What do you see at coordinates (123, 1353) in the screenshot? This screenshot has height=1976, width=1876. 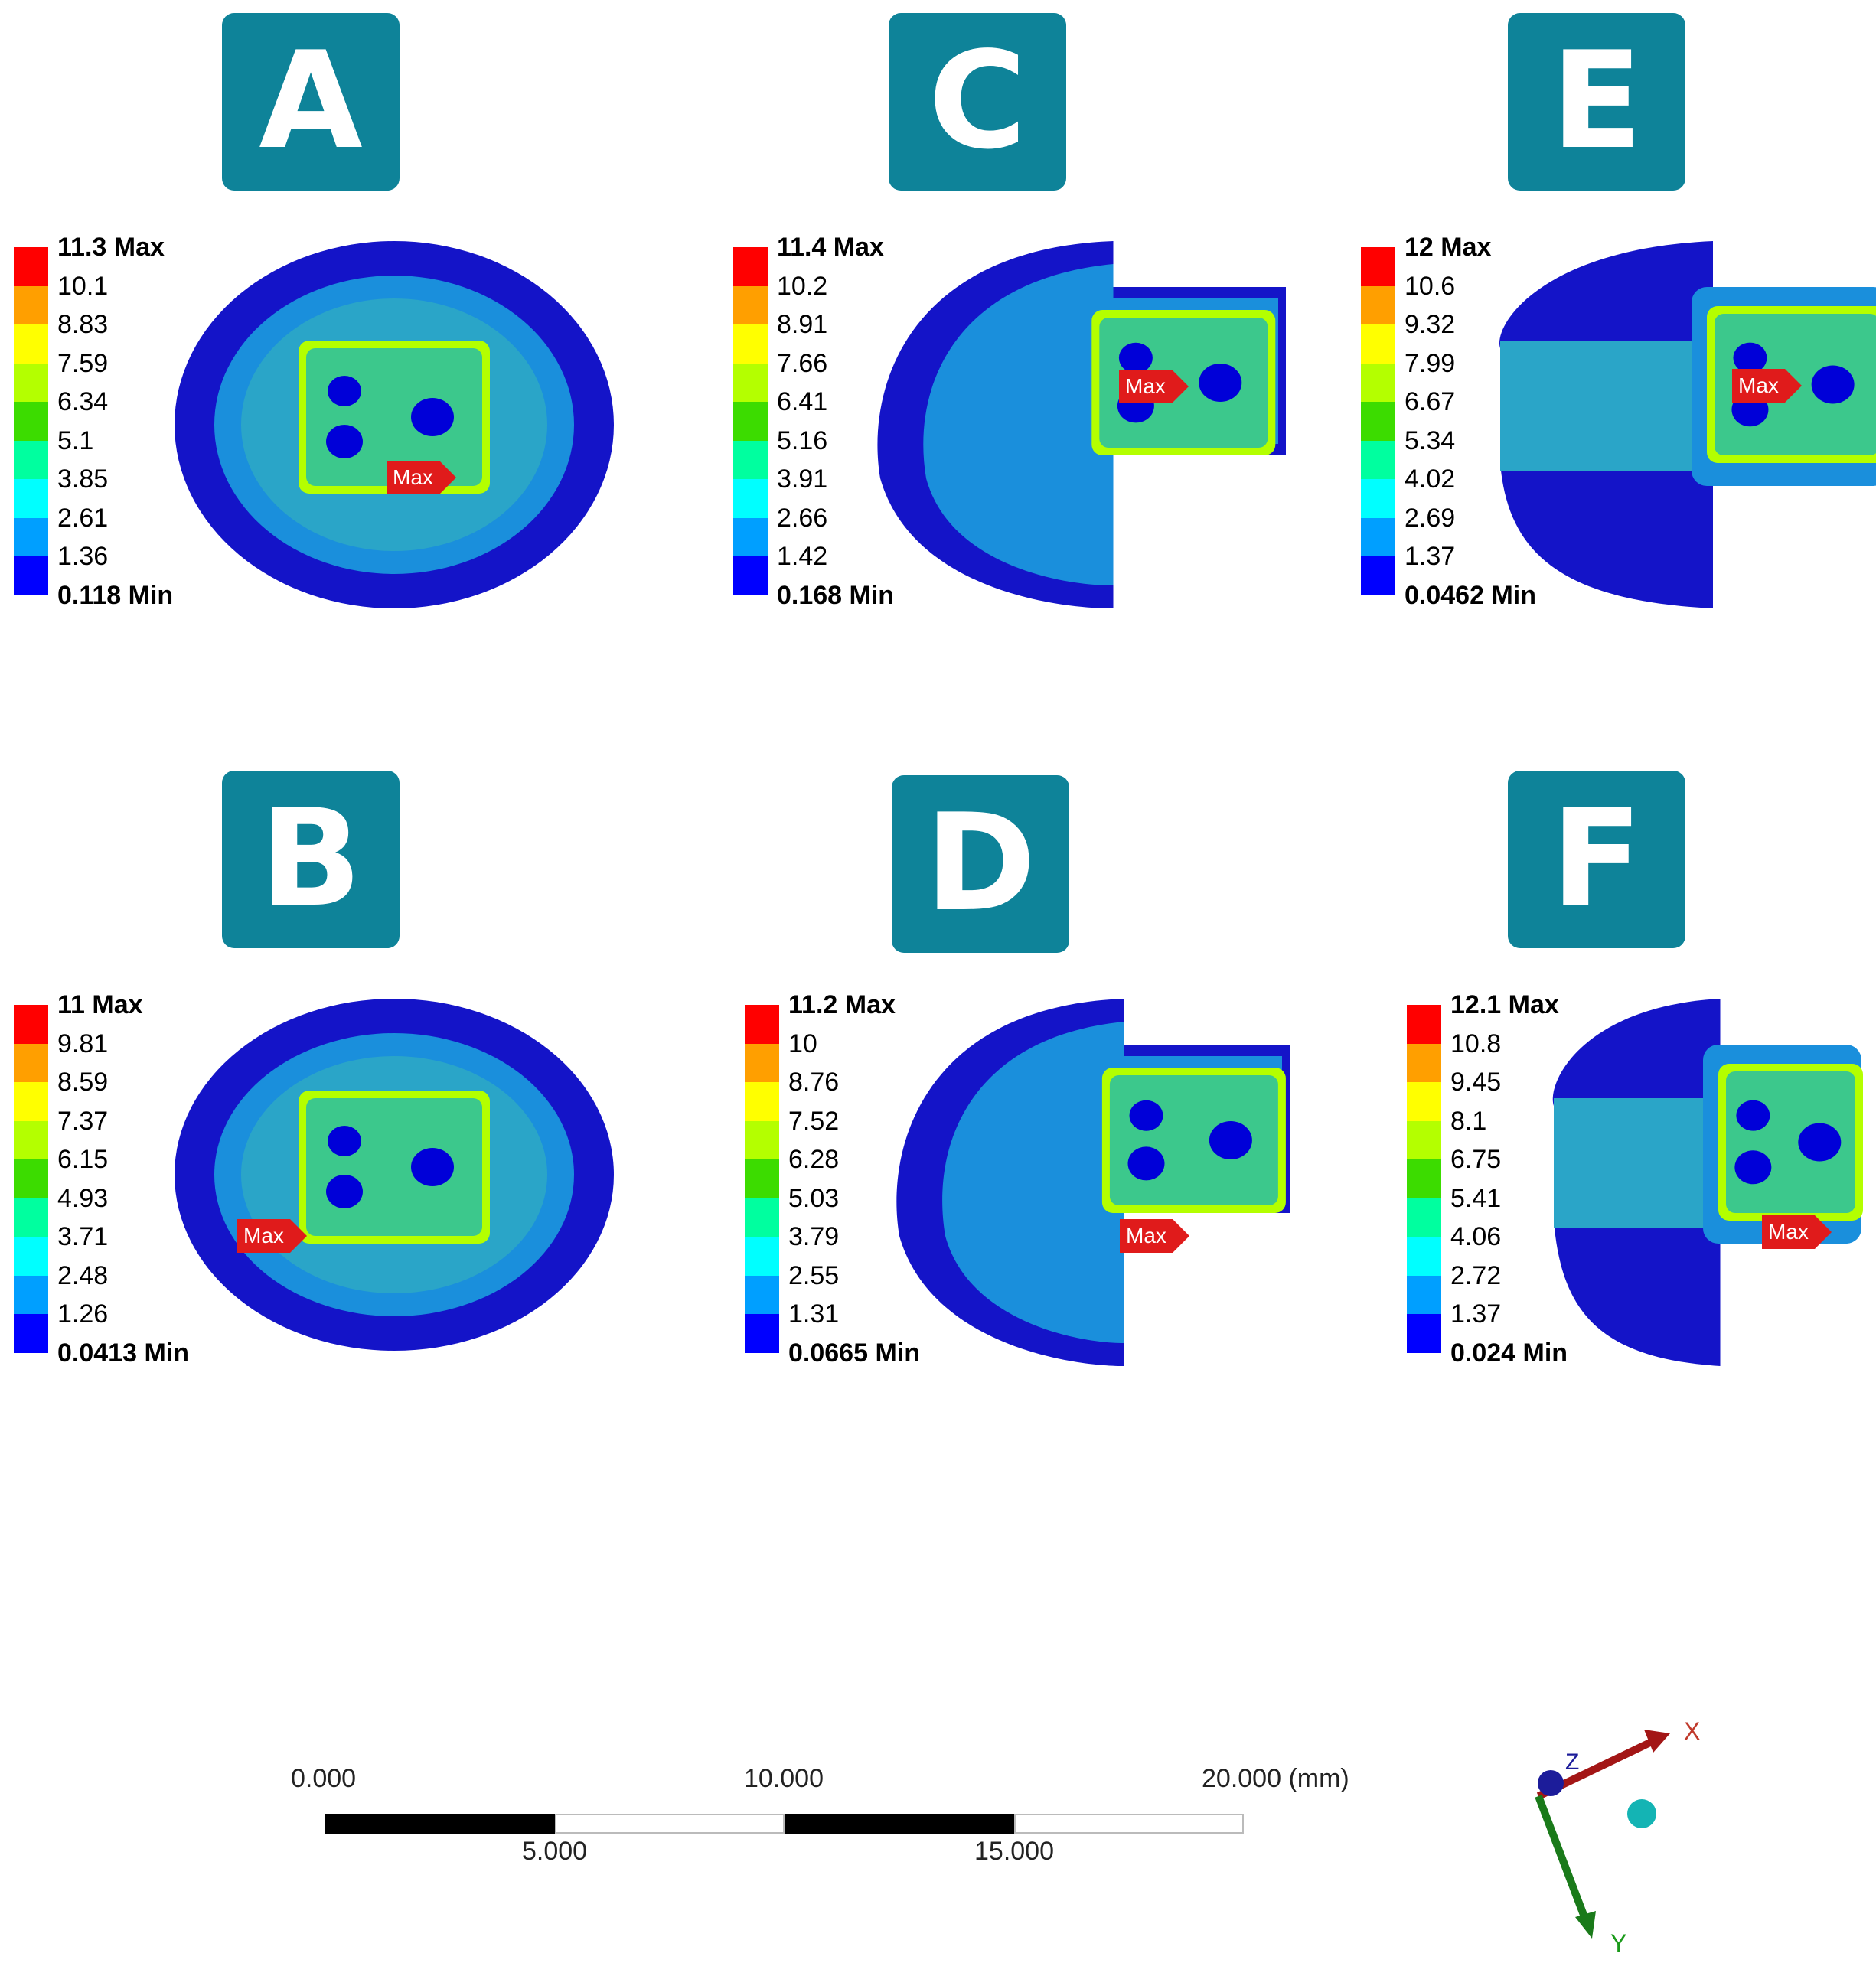 I see `legend-min-label: 0.0413 Min` at bounding box center [123, 1353].